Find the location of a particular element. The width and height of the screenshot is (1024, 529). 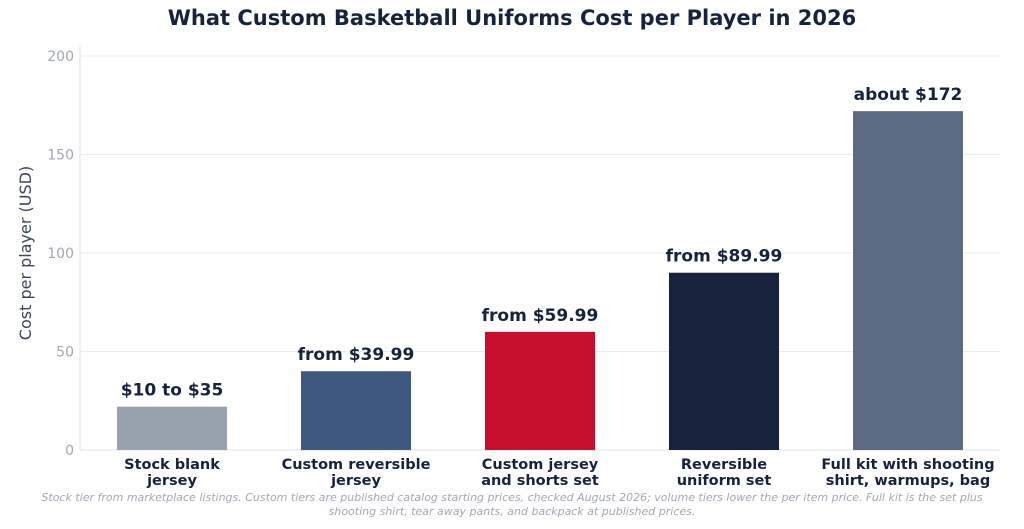

x-tick-label: Stock blank is located at coordinates (172, 465).